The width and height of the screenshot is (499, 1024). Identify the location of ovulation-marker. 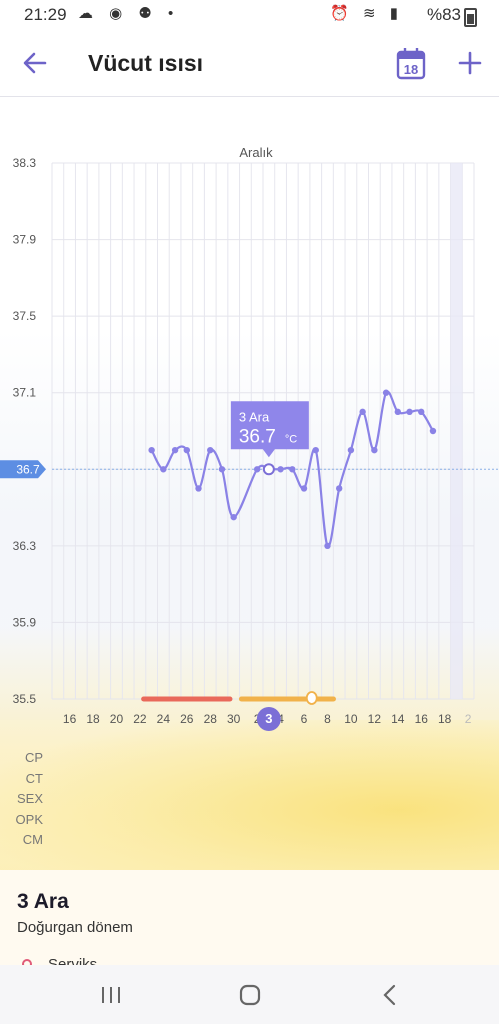
(311, 698).